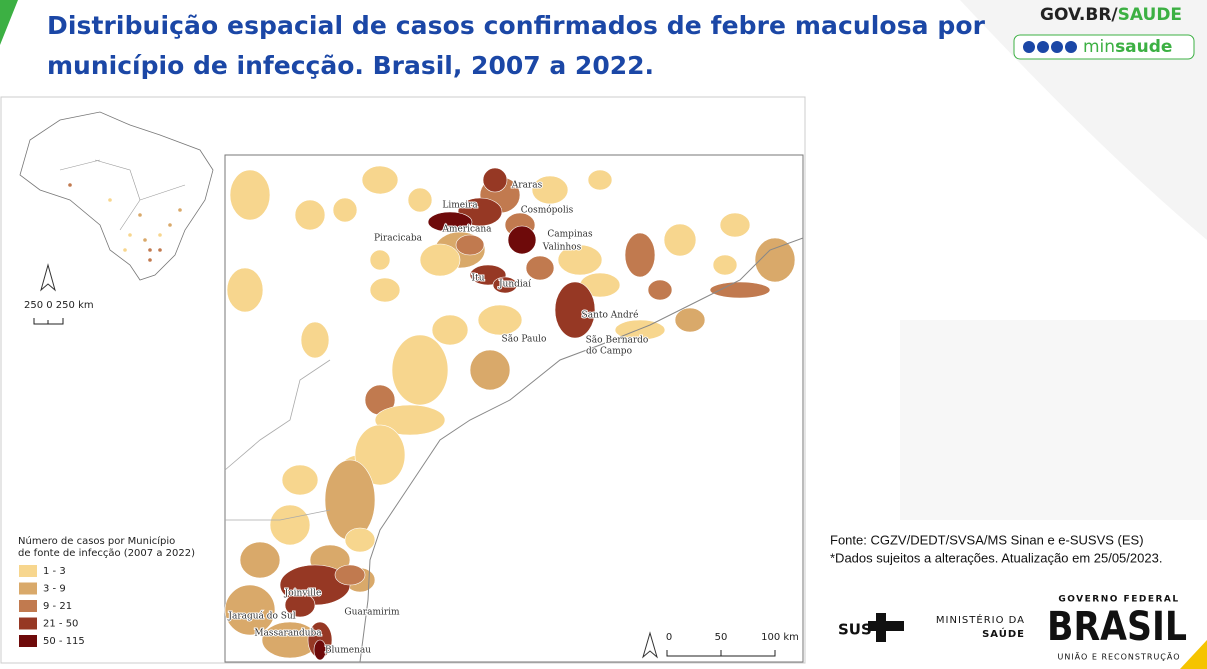 The width and height of the screenshot is (1207, 669). What do you see at coordinates (1003, 633) in the screenshot?
I see `ministry: SAÚDE` at bounding box center [1003, 633].